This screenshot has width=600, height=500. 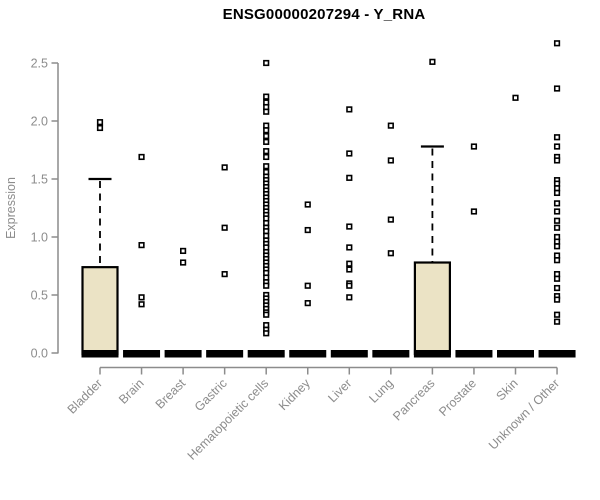 What do you see at coordinates (349, 354) in the screenshot?
I see `median-bar-liver` at bounding box center [349, 354].